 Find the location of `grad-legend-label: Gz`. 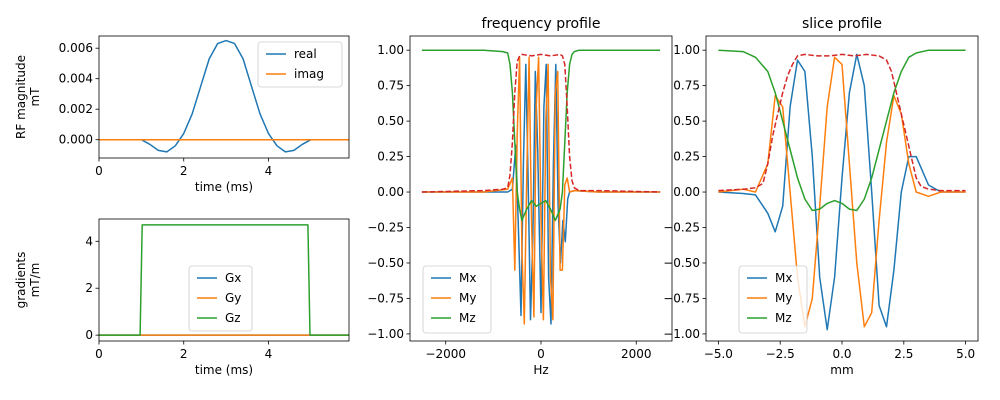

grad-legend-label: Gz is located at coordinates (233, 318).